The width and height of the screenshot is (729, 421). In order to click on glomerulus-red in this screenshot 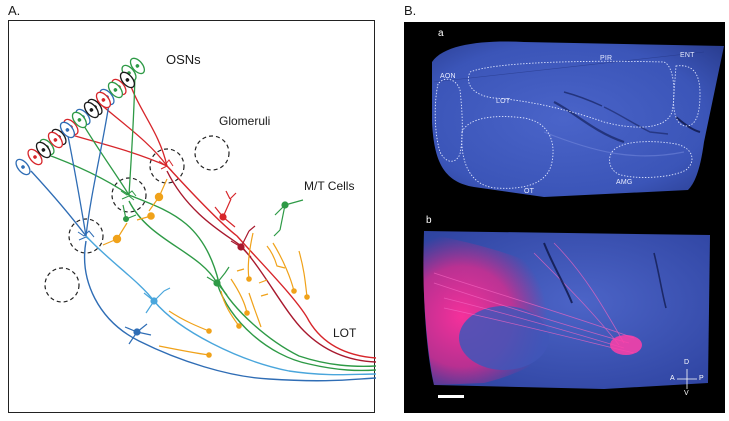, I will do `click(167, 166)`.